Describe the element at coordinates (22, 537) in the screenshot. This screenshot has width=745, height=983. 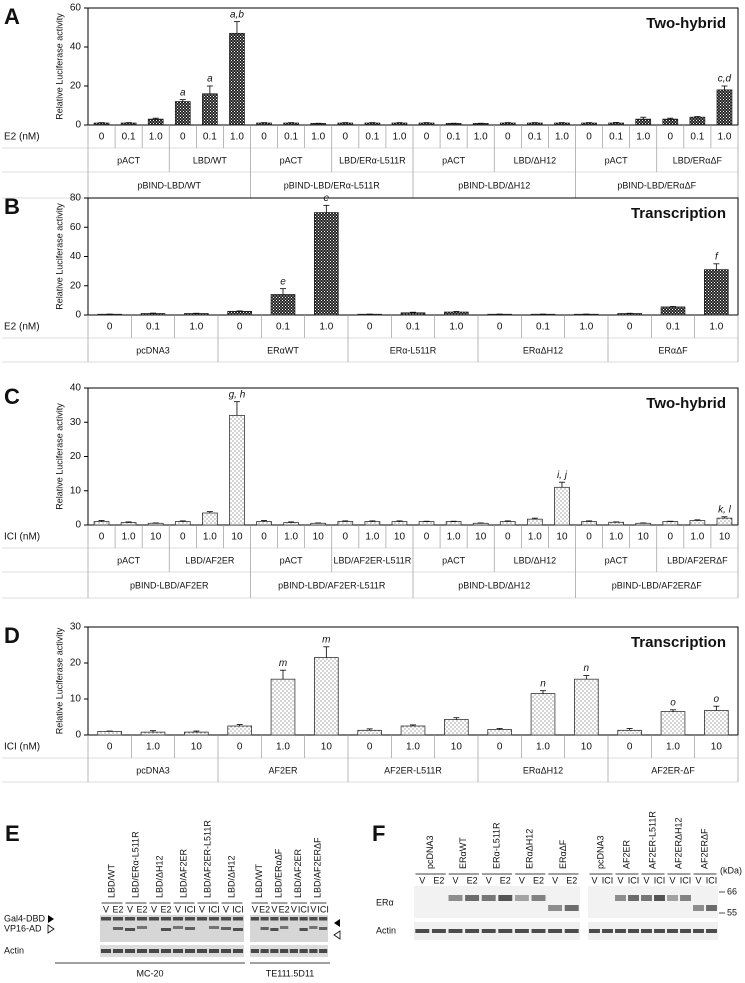
I see `x-axis-label: ICI (nM)` at that location.